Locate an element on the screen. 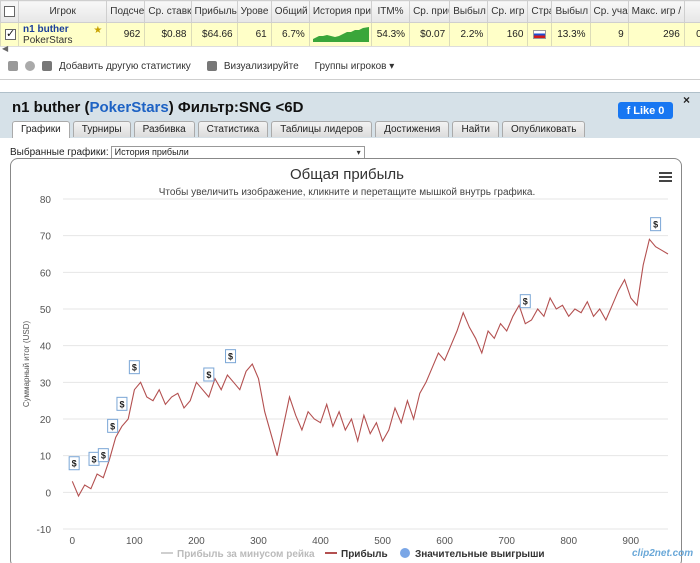 This screenshot has height=563, width=700. table-cell: $0.07 is located at coordinates (430, 34).